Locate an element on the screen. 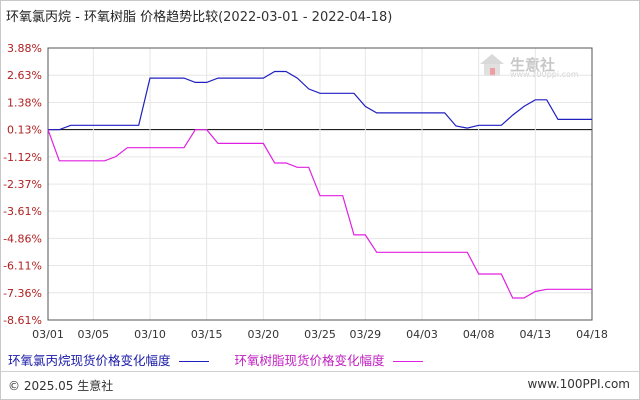 The image size is (640, 400). y-tick-label: -1.12% is located at coordinates (22, 157).